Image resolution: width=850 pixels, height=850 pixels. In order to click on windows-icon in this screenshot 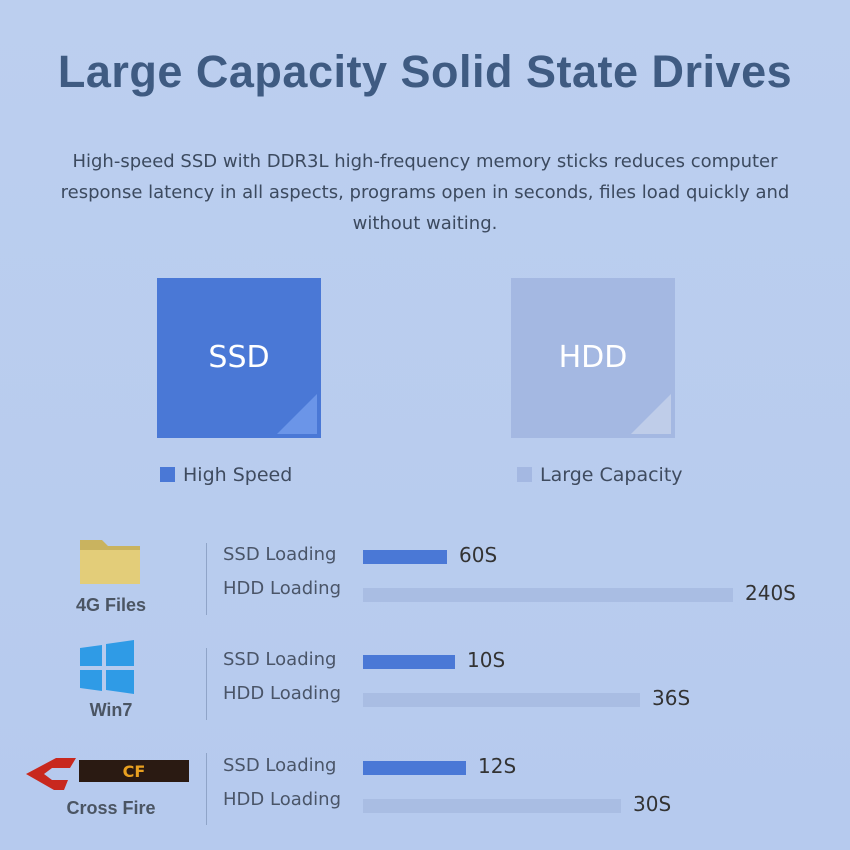, I will do `click(107, 667)`.